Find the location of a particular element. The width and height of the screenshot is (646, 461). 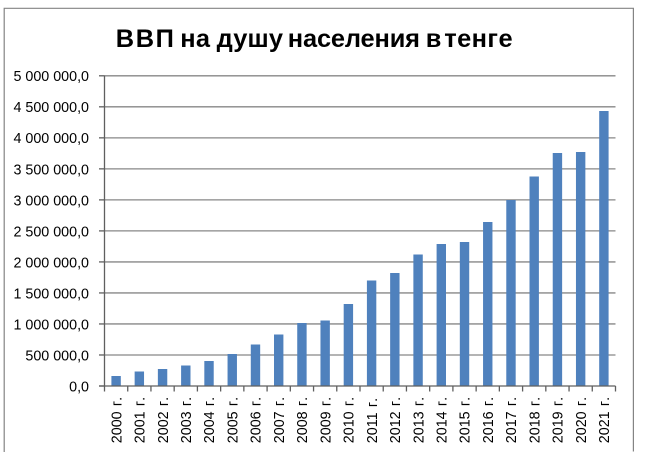

svg-text: 3 000 000,0 is located at coordinates (51, 201).